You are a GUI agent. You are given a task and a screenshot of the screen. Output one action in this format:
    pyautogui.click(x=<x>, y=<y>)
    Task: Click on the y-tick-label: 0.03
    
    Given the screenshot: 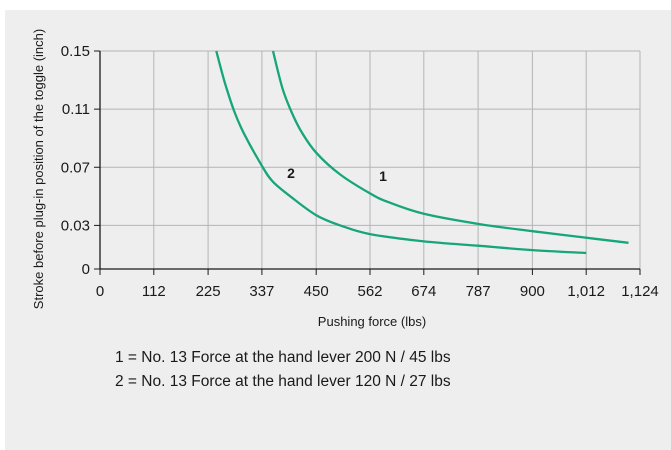 What is the action you would take?
    pyautogui.click(x=75, y=225)
    